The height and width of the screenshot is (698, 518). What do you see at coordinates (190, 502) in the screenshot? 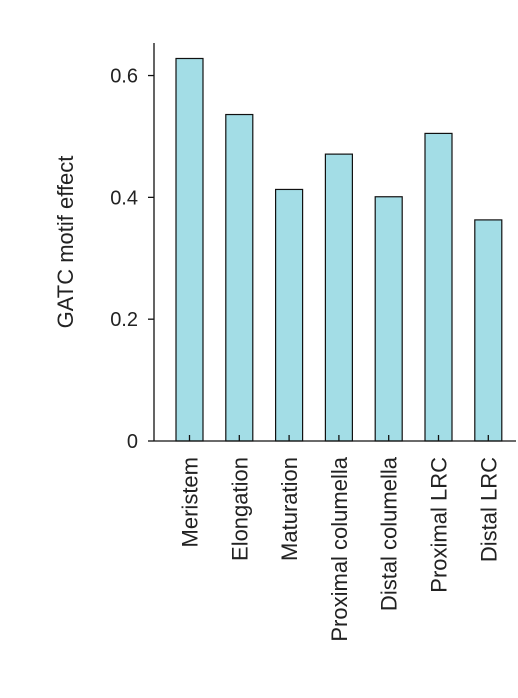
I see `x-tick-label: Meristem` at bounding box center [190, 502].